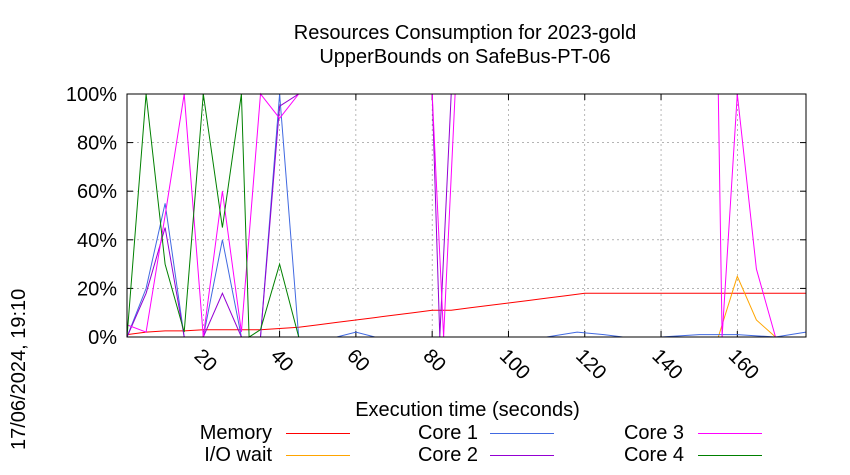  What do you see at coordinates (653, 433) in the screenshot?
I see `legend-core3-label: Core 3` at bounding box center [653, 433].